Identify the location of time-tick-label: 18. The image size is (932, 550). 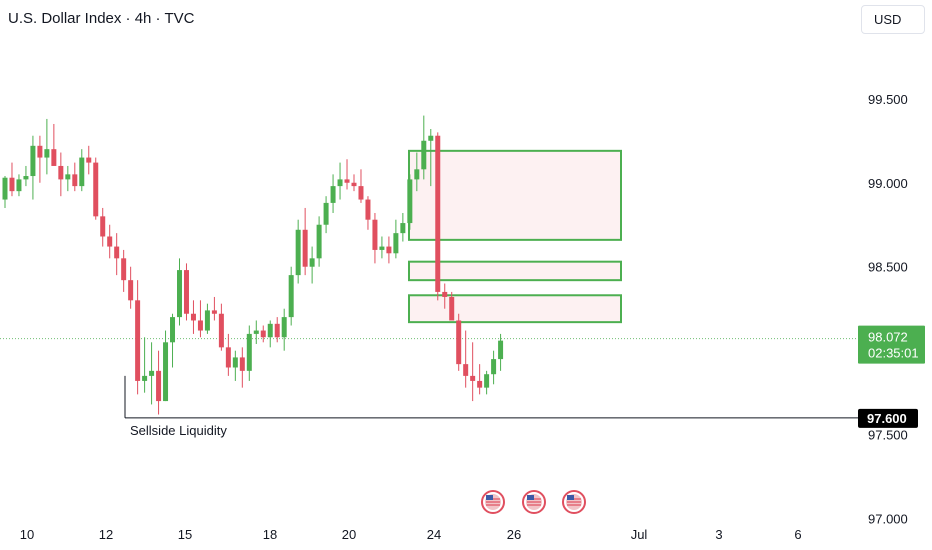
(270, 534).